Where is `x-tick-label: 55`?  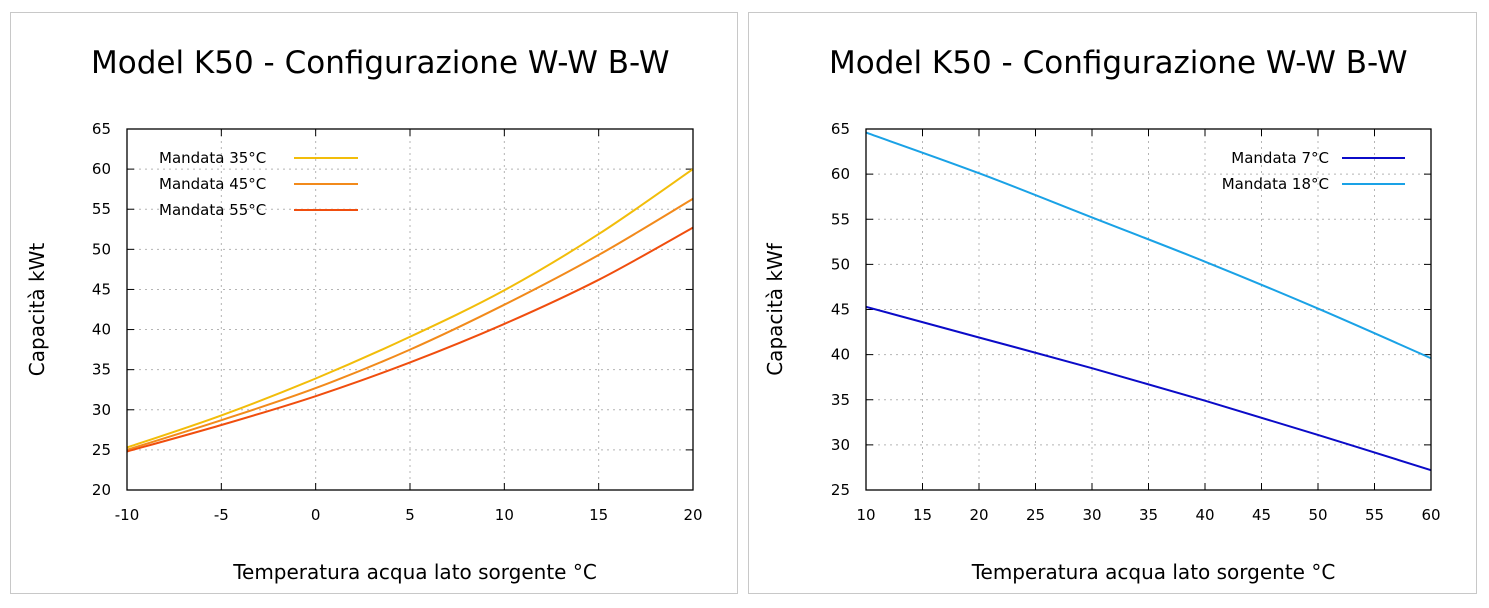 x-tick-label: 55 is located at coordinates (1374, 515).